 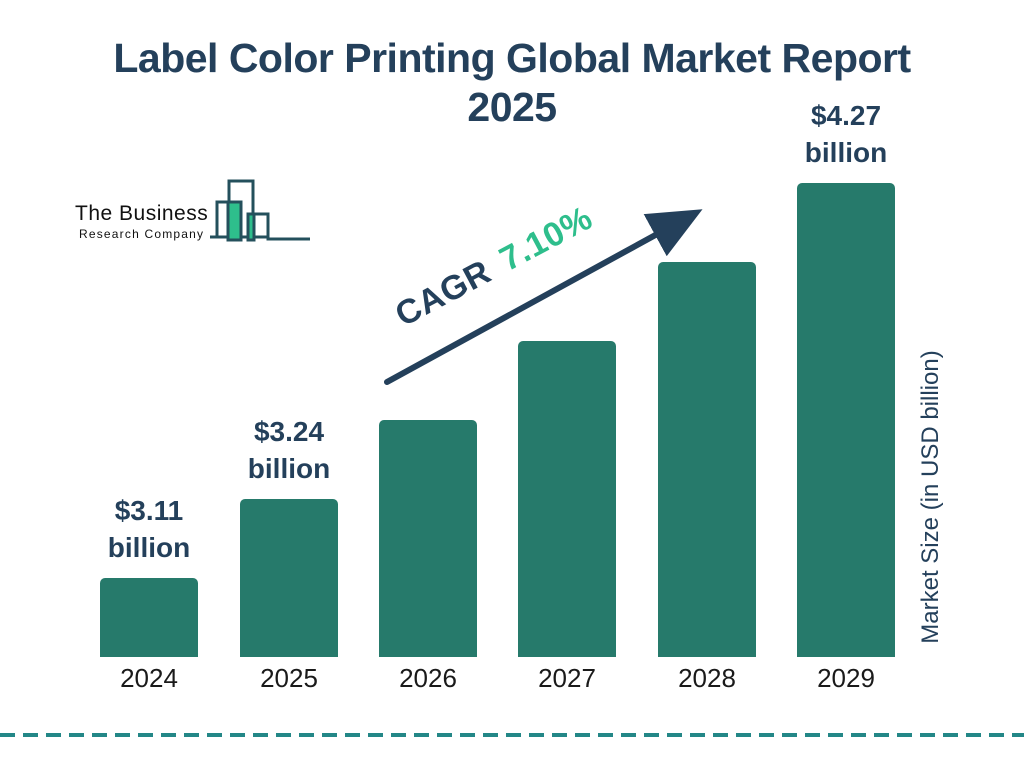 What do you see at coordinates (428, 538) in the screenshot?
I see `bar-2026` at bounding box center [428, 538].